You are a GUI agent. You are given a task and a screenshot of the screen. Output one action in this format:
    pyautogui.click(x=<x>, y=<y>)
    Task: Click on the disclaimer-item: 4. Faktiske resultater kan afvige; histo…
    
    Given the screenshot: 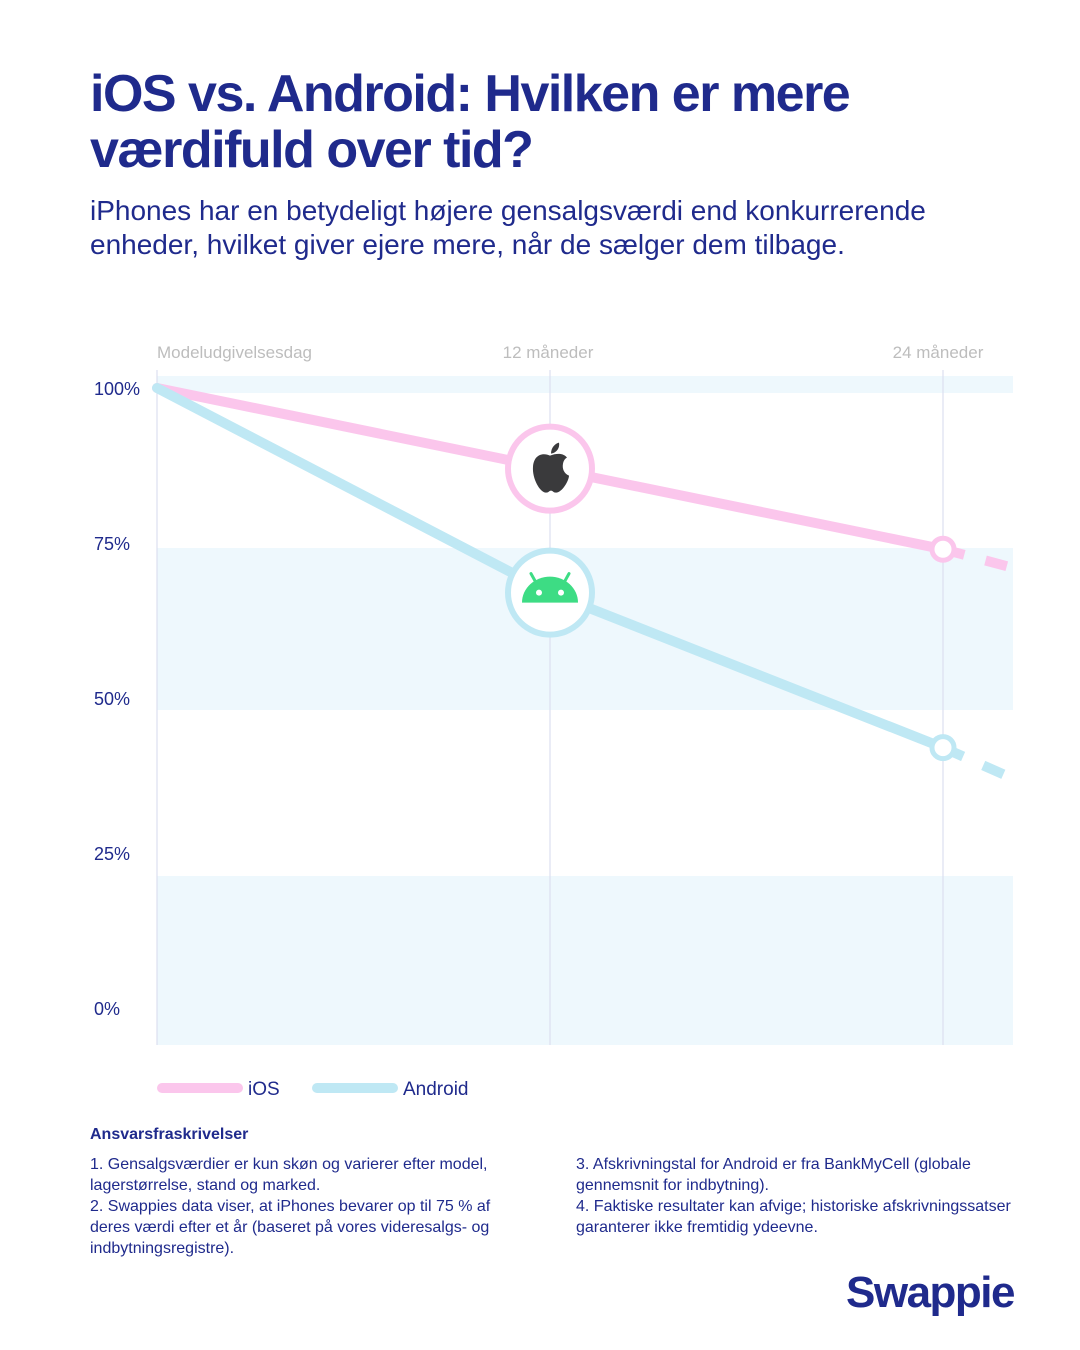 What is the action you would take?
    pyautogui.click(x=793, y=1217)
    